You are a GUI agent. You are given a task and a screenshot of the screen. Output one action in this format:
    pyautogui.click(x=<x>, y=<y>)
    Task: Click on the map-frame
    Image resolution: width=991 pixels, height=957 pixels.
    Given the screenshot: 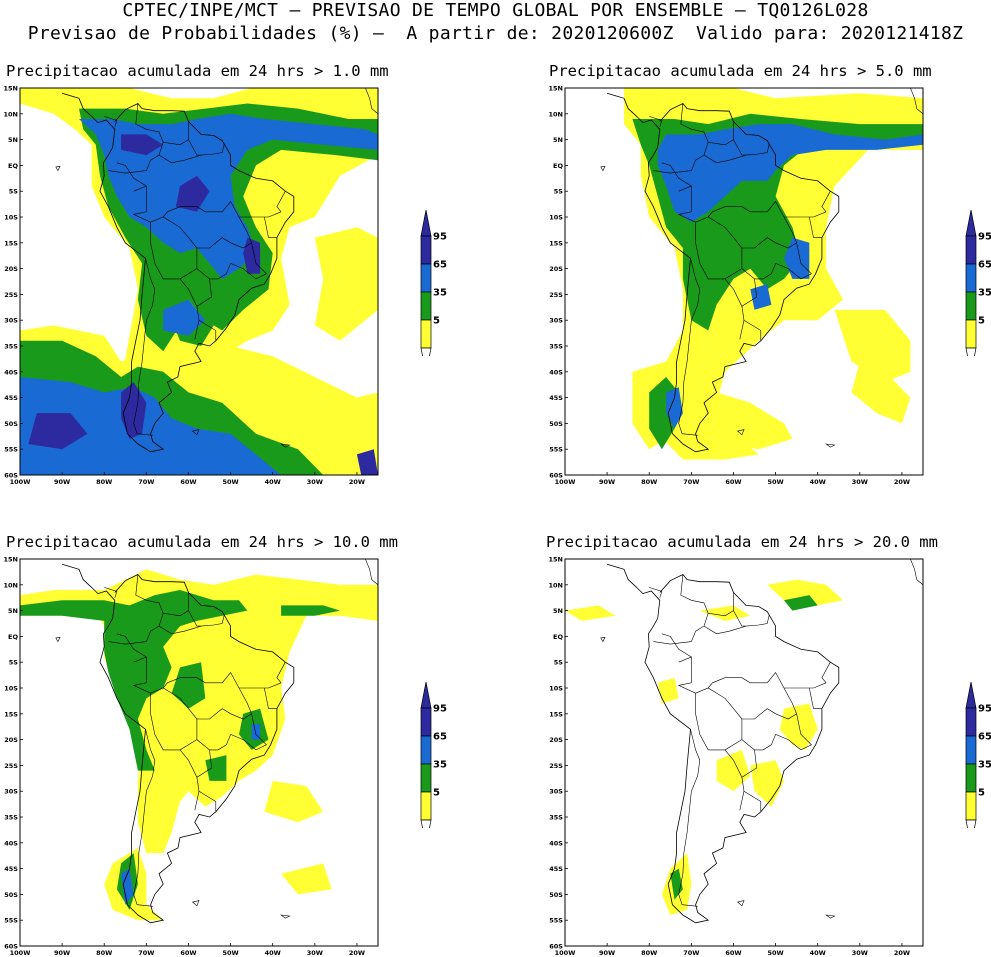 What is the action you would take?
    pyautogui.click(x=199, y=752)
    